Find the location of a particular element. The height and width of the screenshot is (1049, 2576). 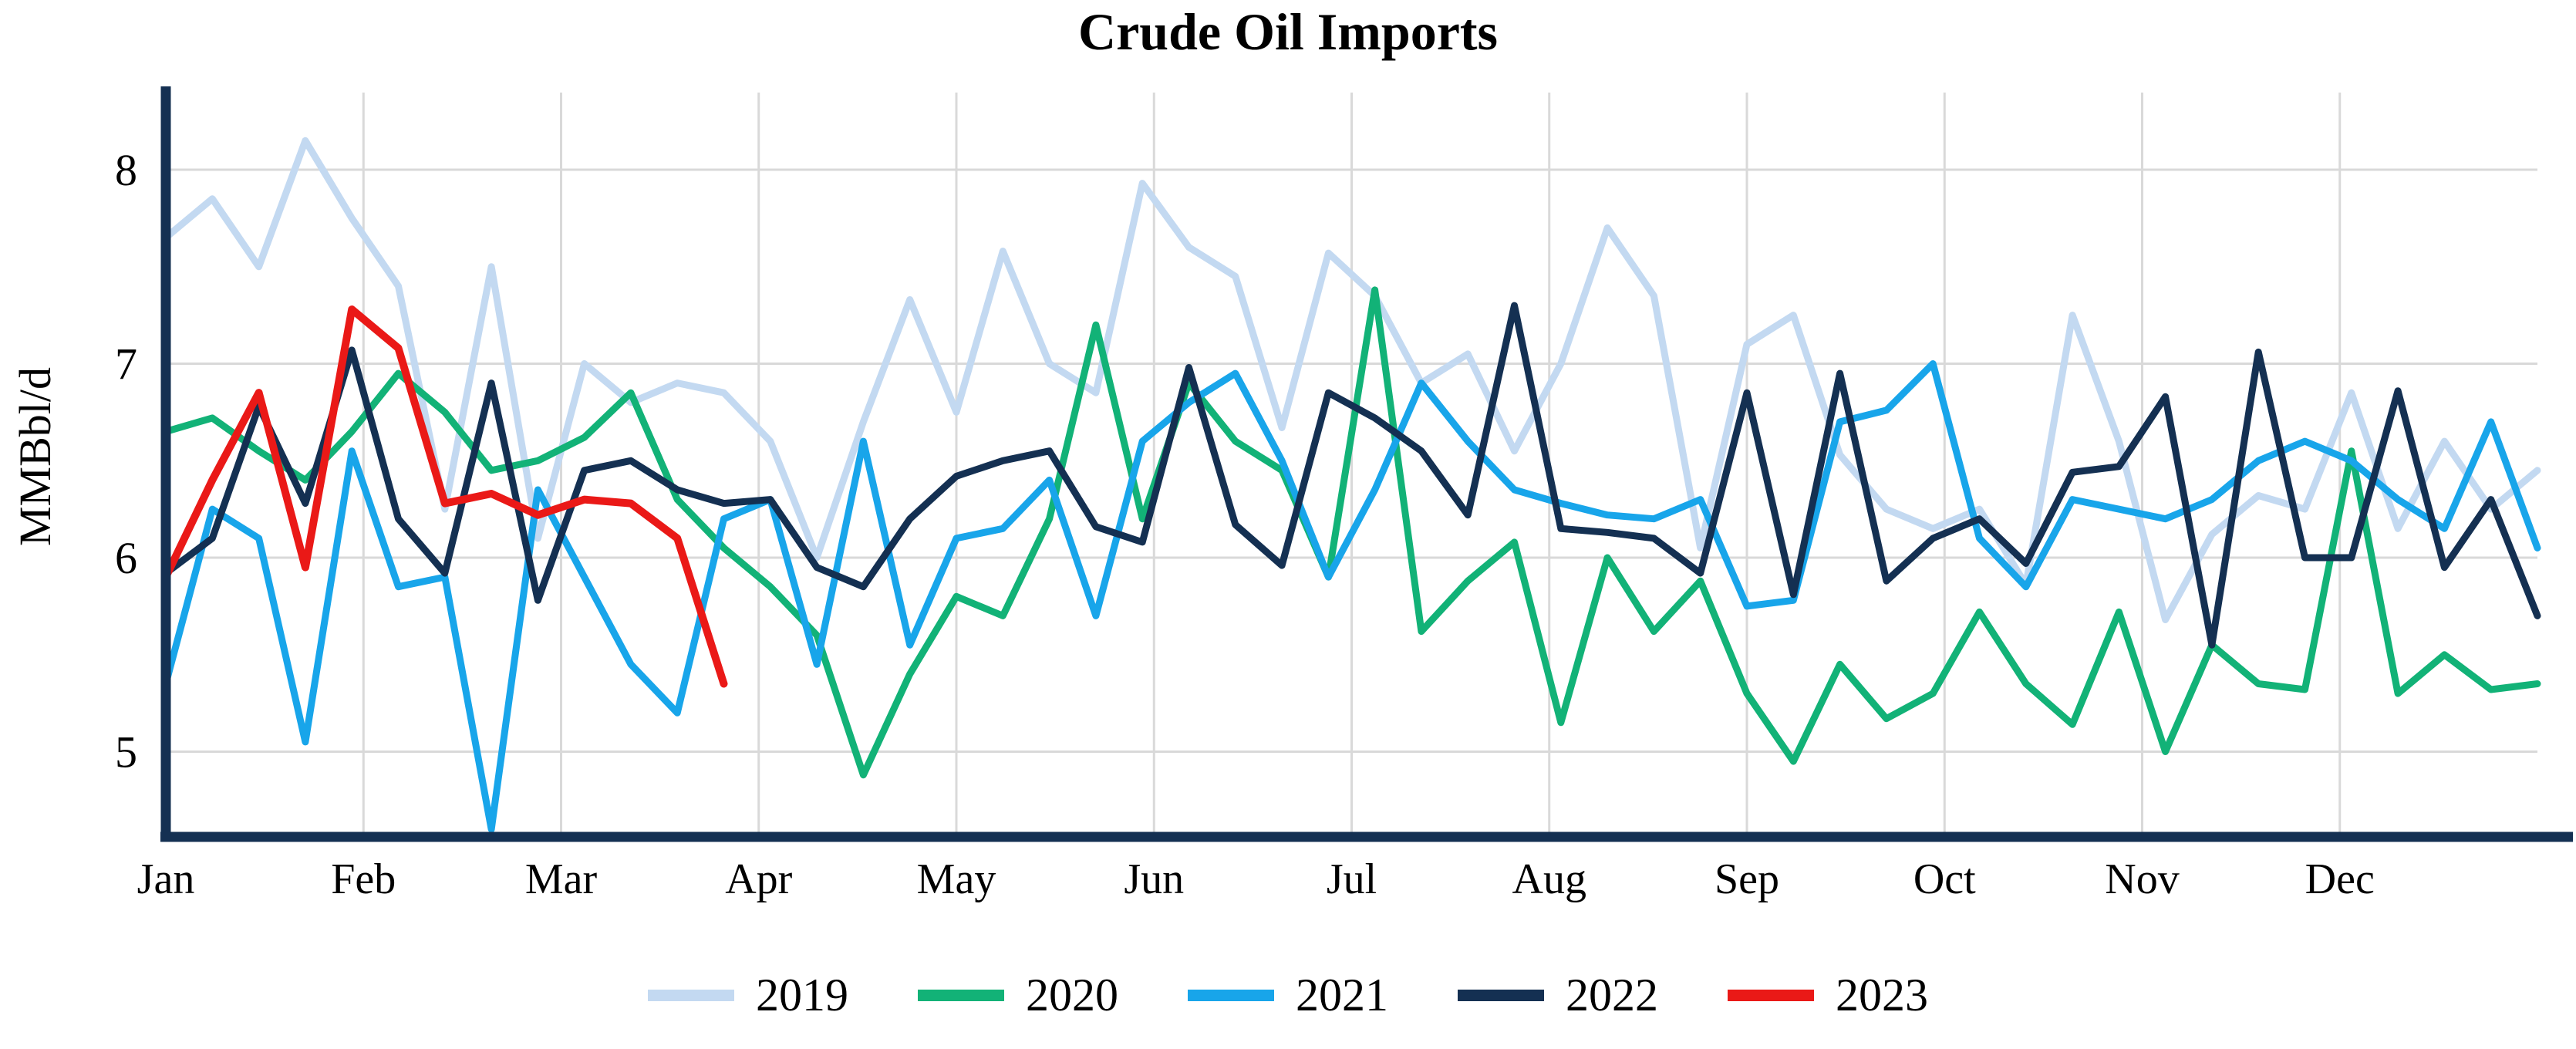

legend-label-2023: 2023 is located at coordinates (1882, 995).